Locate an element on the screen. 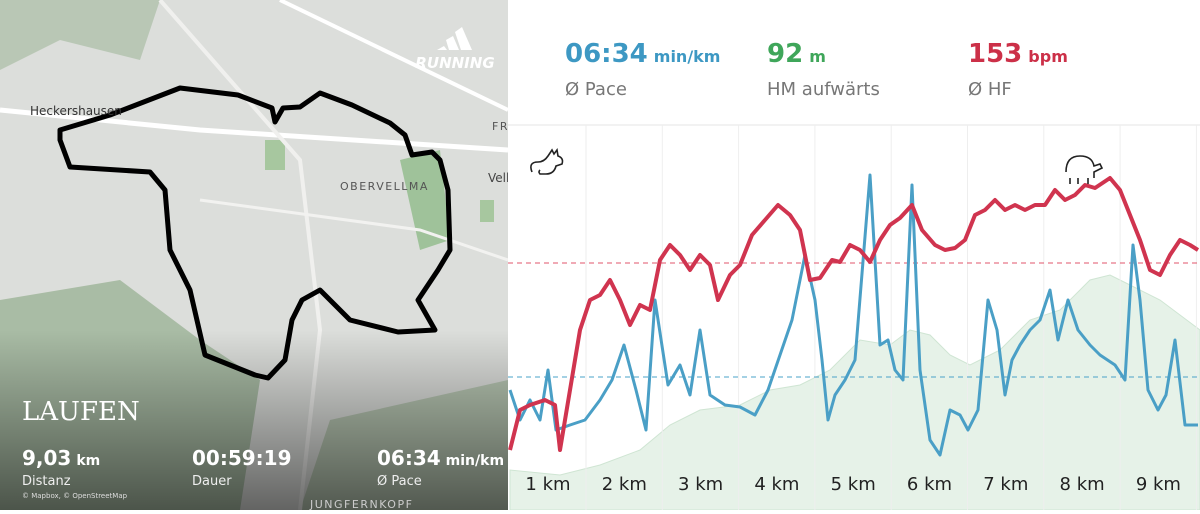 The image size is (1200, 514). x-label: 3 km is located at coordinates (700, 484).